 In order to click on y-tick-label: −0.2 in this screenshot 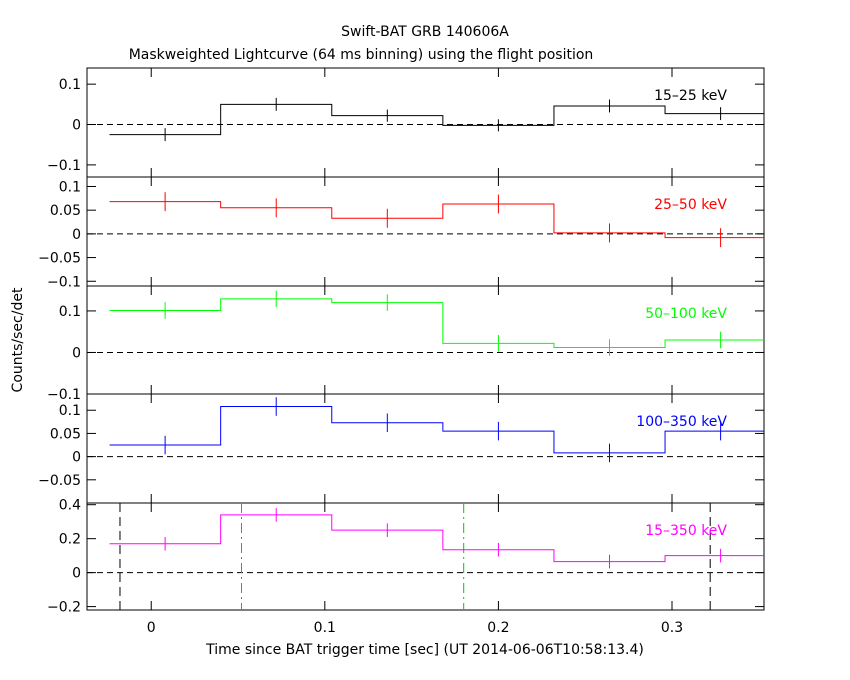, I will do `click(64, 608)`.